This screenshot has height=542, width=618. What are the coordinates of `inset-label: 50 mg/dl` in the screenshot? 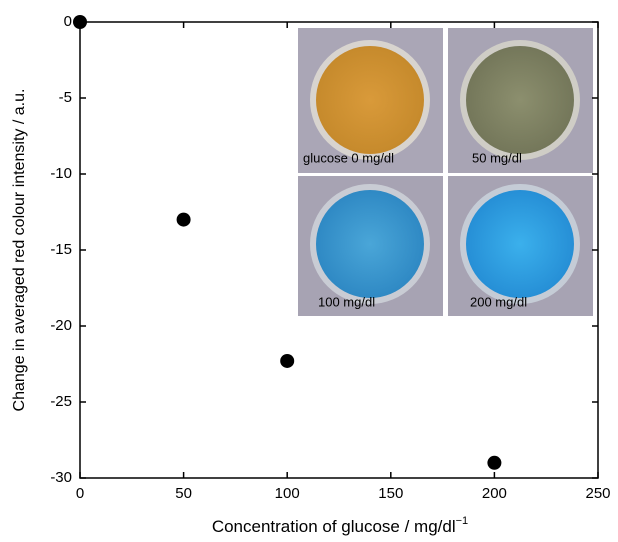 It's located at (497, 157).